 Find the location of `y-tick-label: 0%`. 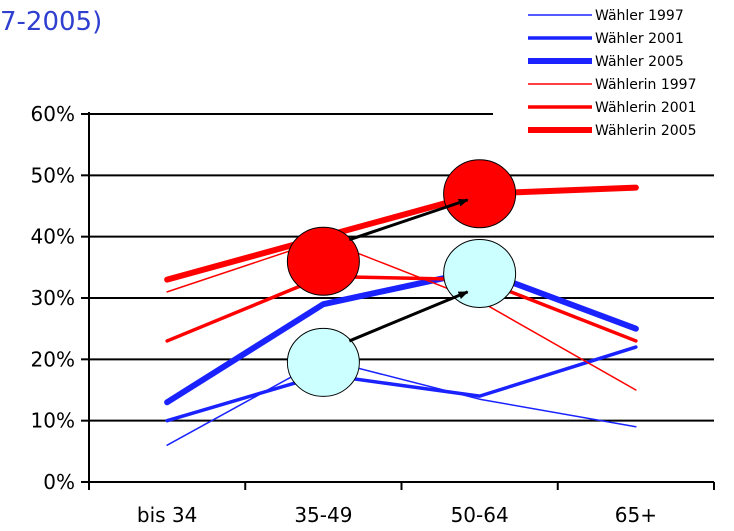

y-tick-label: 0% is located at coordinates (59, 482).